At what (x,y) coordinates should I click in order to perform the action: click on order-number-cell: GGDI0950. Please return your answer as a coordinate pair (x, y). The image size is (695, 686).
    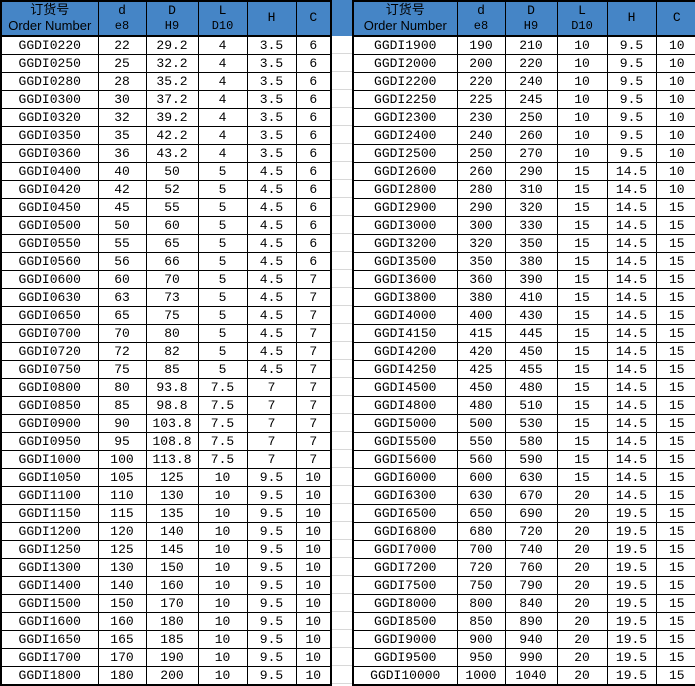
    Looking at the image, I should click on (49, 441).